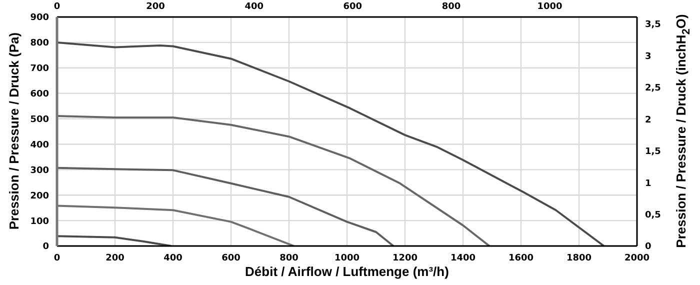 The height and width of the screenshot is (285, 700). Describe the element at coordinates (653, 25) in the screenshot. I see `y2-tick-label: 3,5` at that location.